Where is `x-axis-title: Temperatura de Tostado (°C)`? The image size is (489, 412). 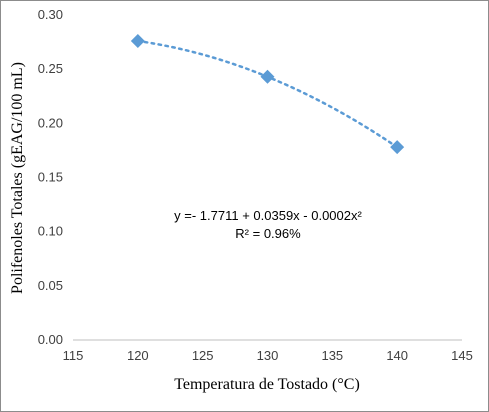 x-axis-title: Temperatura de Tostado (°C) is located at coordinates (267, 384).